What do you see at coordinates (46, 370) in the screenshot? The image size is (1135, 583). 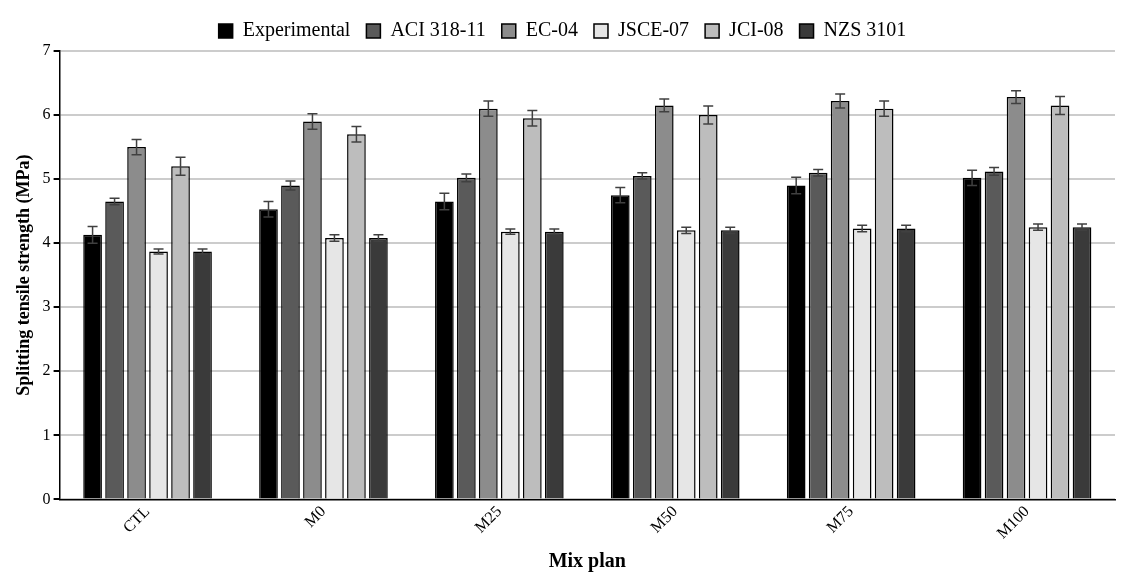 I see `y-tick-label: 2` at bounding box center [46, 370].